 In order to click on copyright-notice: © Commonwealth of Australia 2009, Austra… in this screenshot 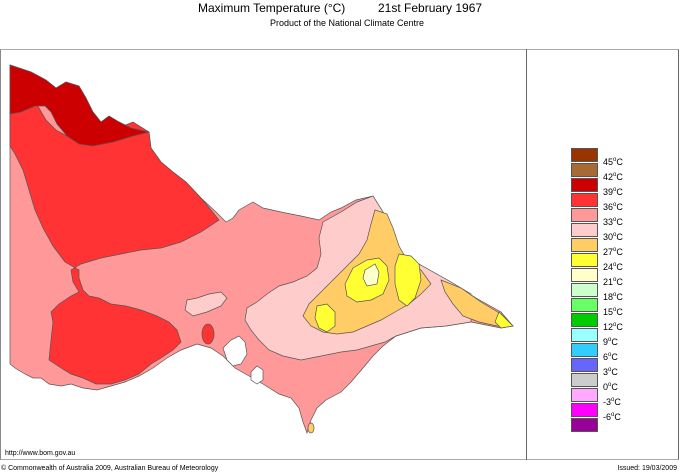, I will do `click(110, 468)`.